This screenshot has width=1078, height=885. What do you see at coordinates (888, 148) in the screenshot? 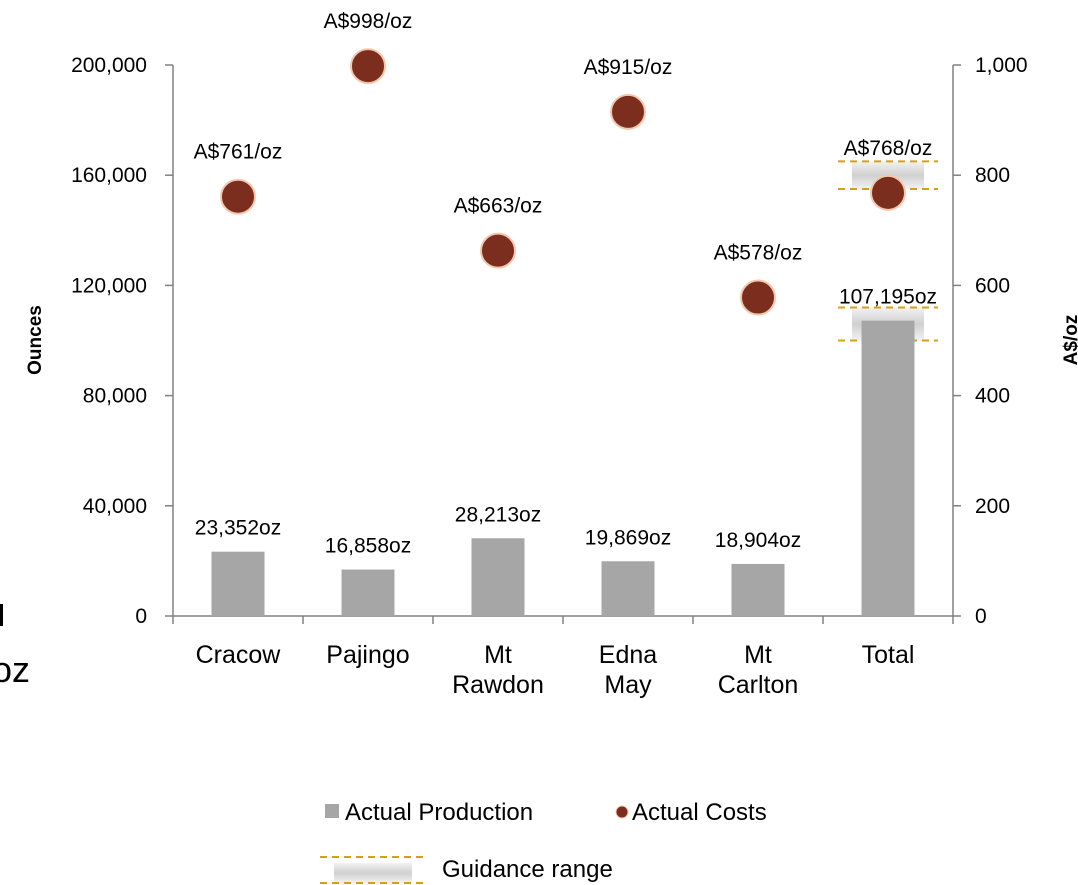
I see `cost-data-label: A$768/oz` at bounding box center [888, 148].